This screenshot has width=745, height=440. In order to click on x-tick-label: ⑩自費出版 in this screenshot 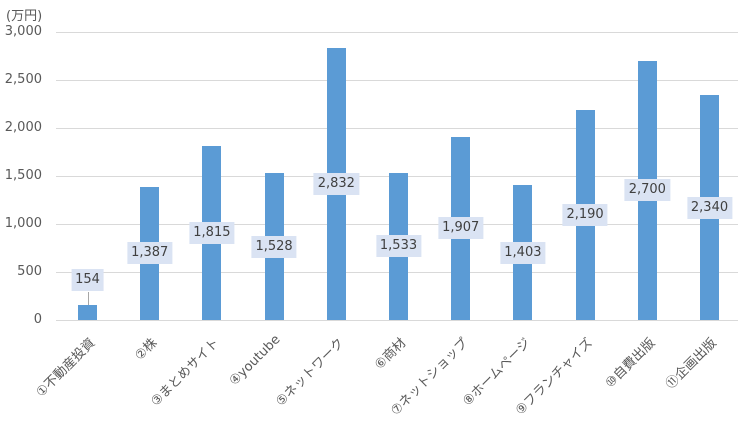, I will do `click(630, 363)`.